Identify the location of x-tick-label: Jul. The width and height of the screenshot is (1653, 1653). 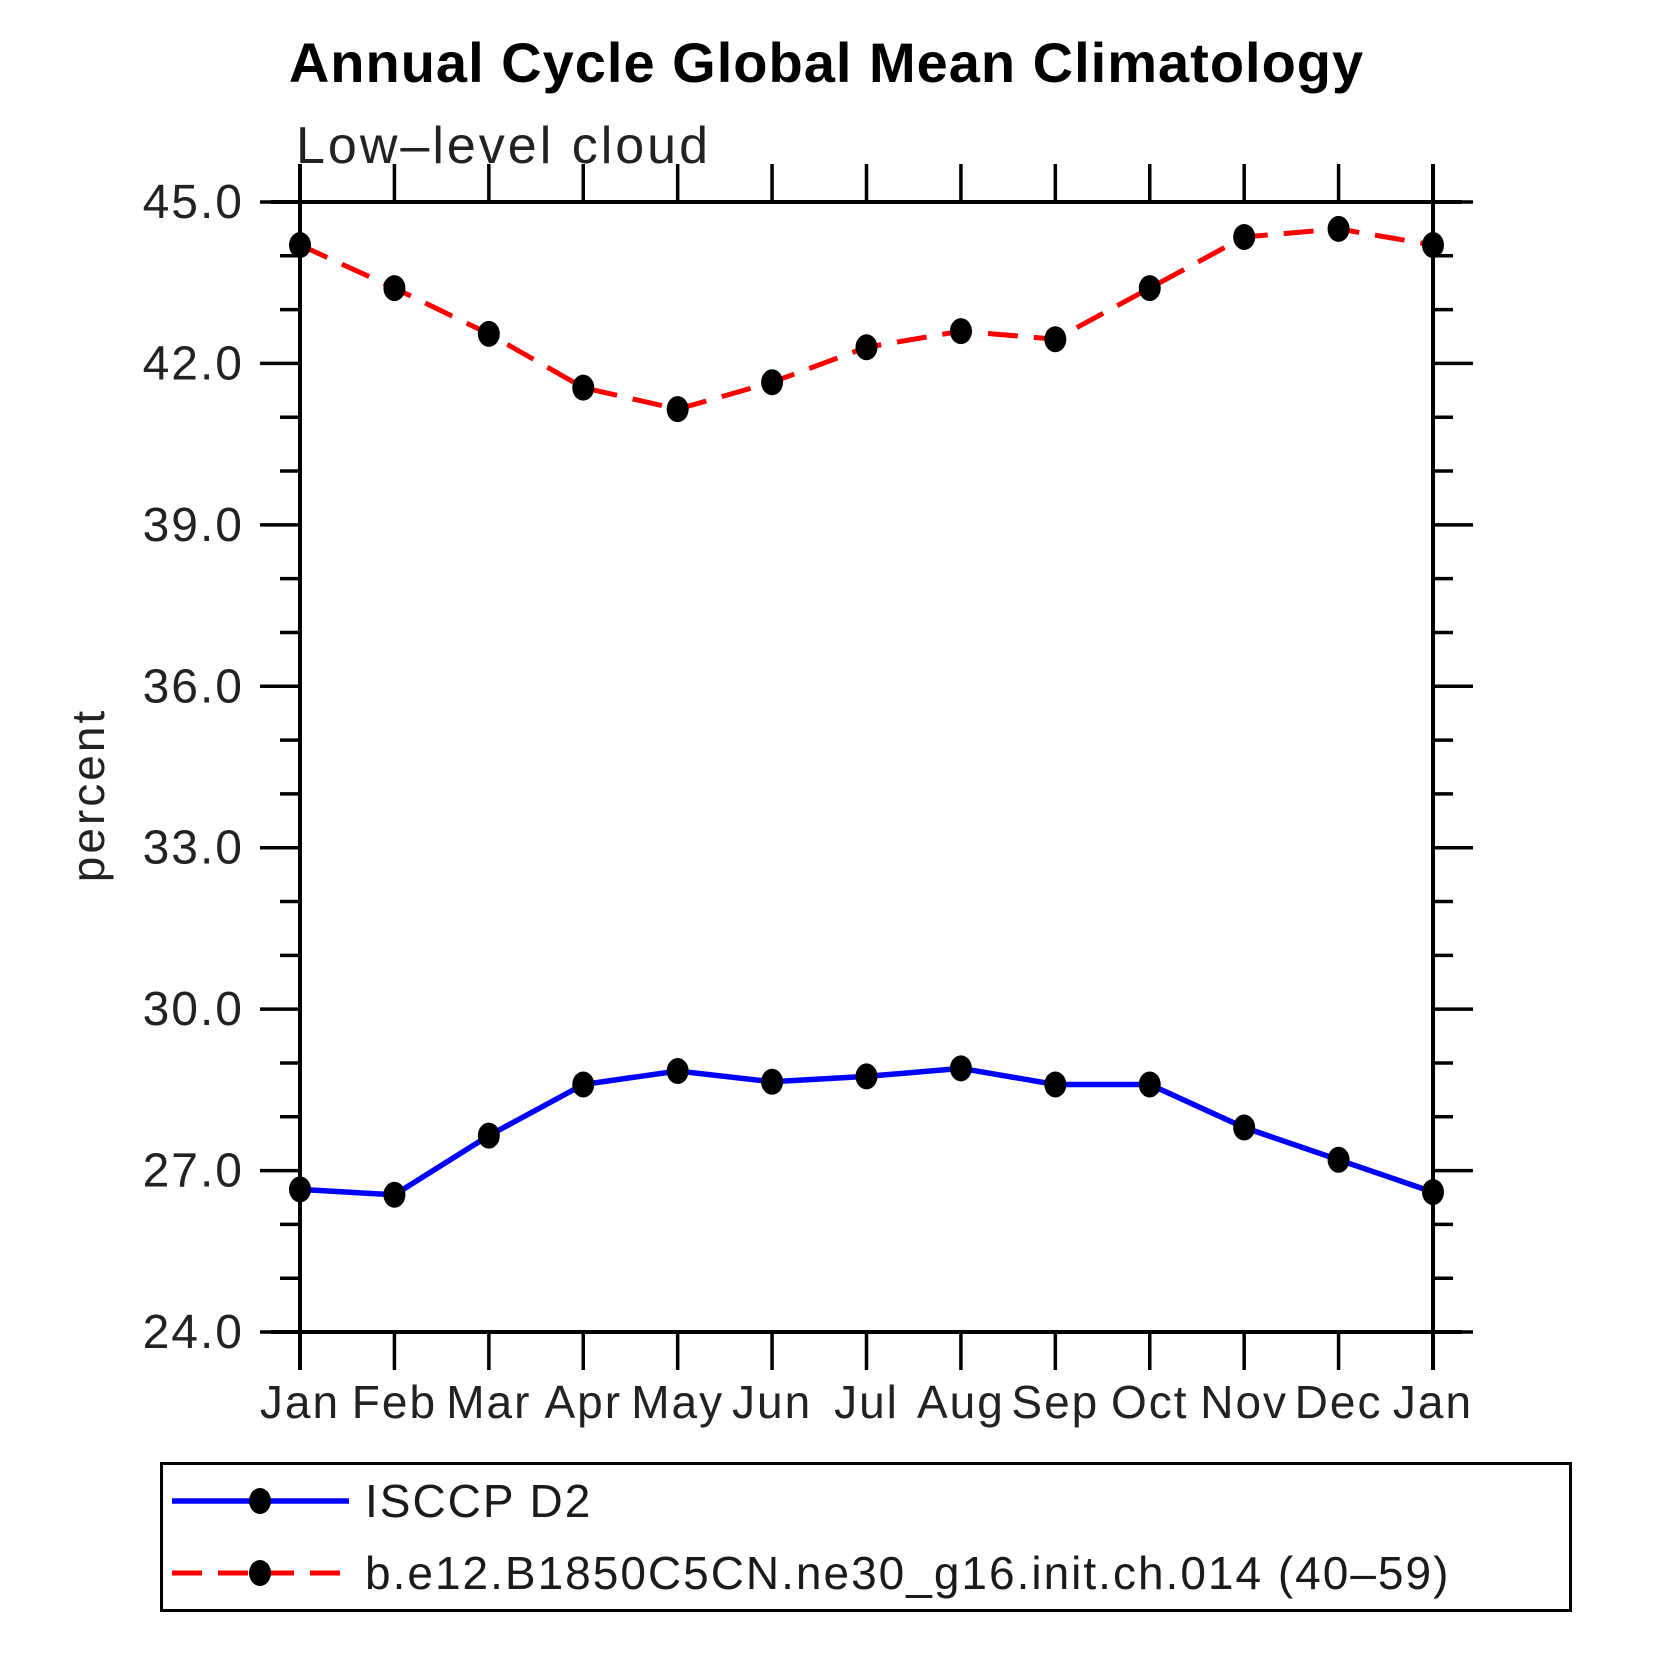
(866, 1402).